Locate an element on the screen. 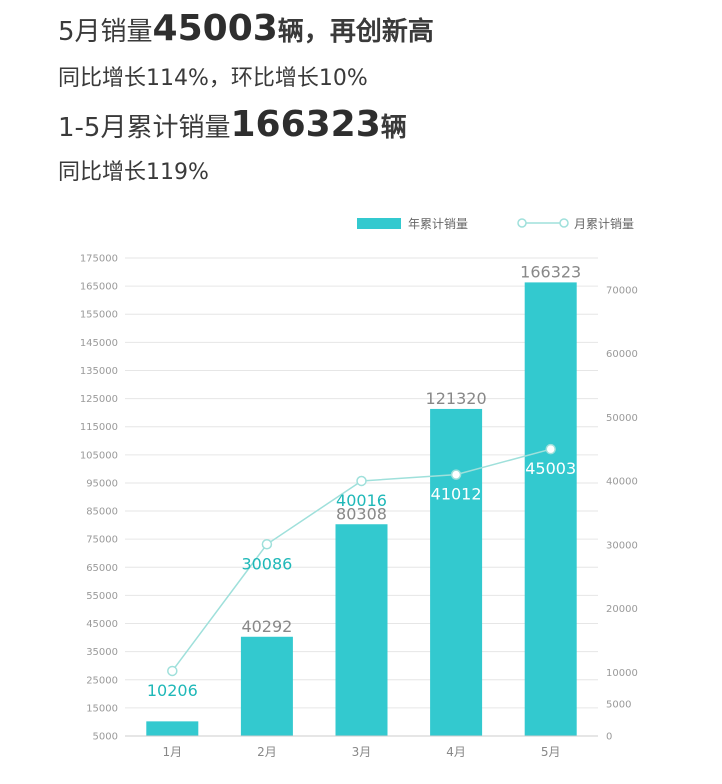  headline-cumulative-prefix: 1-5月累计销量 is located at coordinates (144, 128).